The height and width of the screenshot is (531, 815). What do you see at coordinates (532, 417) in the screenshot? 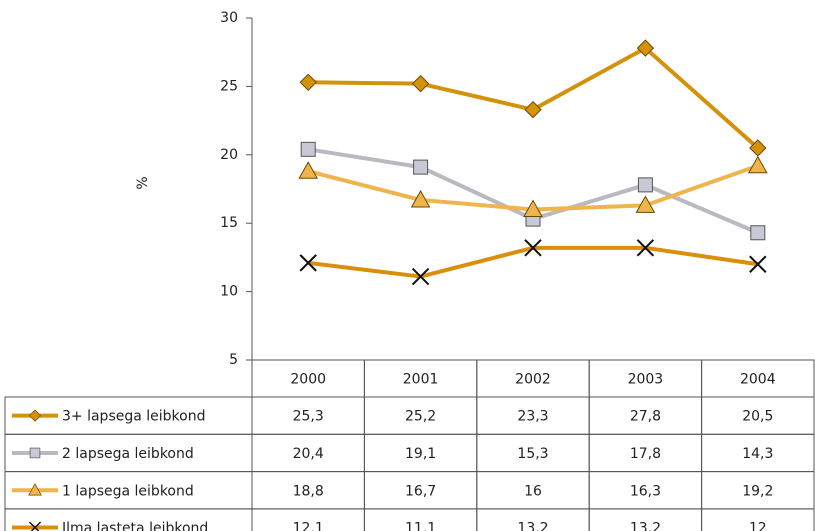
I see `table-value: 23,3` at bounding box center [532, 417].